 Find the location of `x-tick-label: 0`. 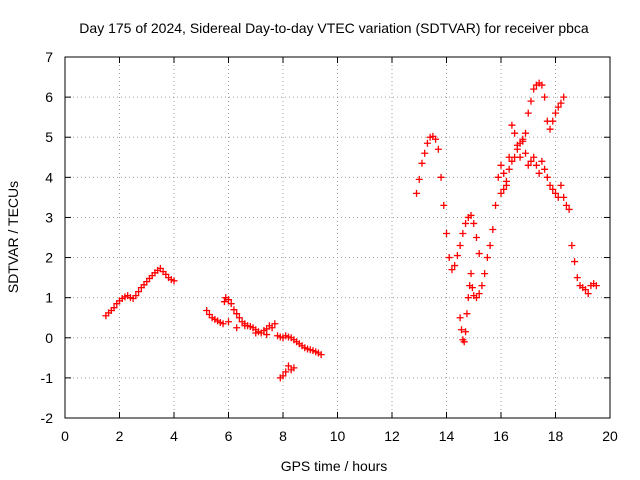

x-tick-label: 0 is located at coordinates (65, 436).